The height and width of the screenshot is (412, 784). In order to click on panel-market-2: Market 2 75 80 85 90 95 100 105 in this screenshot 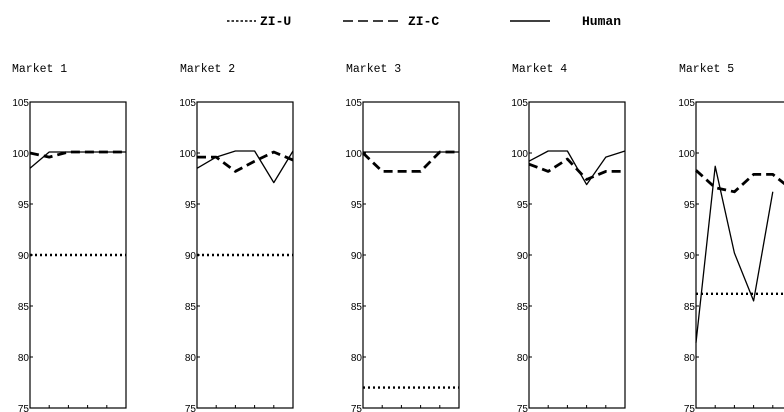, I will do `click(236, 237)`.